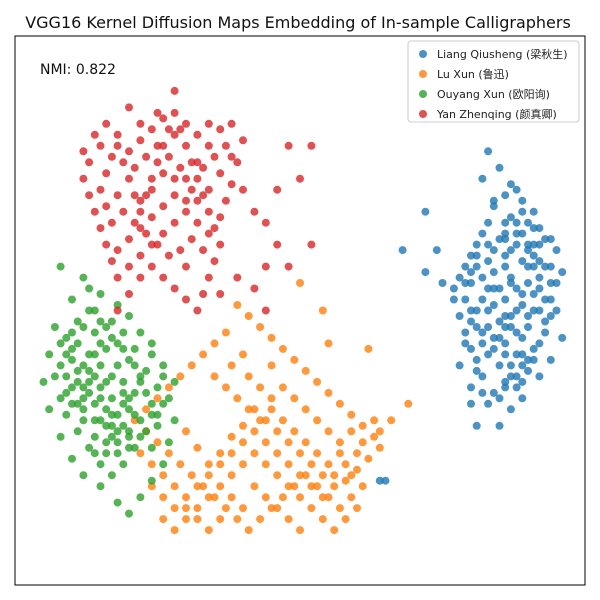 The height and width of the screenshot is (600, 600). Describe the element at coordinates (502, 54) in the screenshot. I see `legend-label-0: Liang Qiusheng (梁秋生)` at that location.